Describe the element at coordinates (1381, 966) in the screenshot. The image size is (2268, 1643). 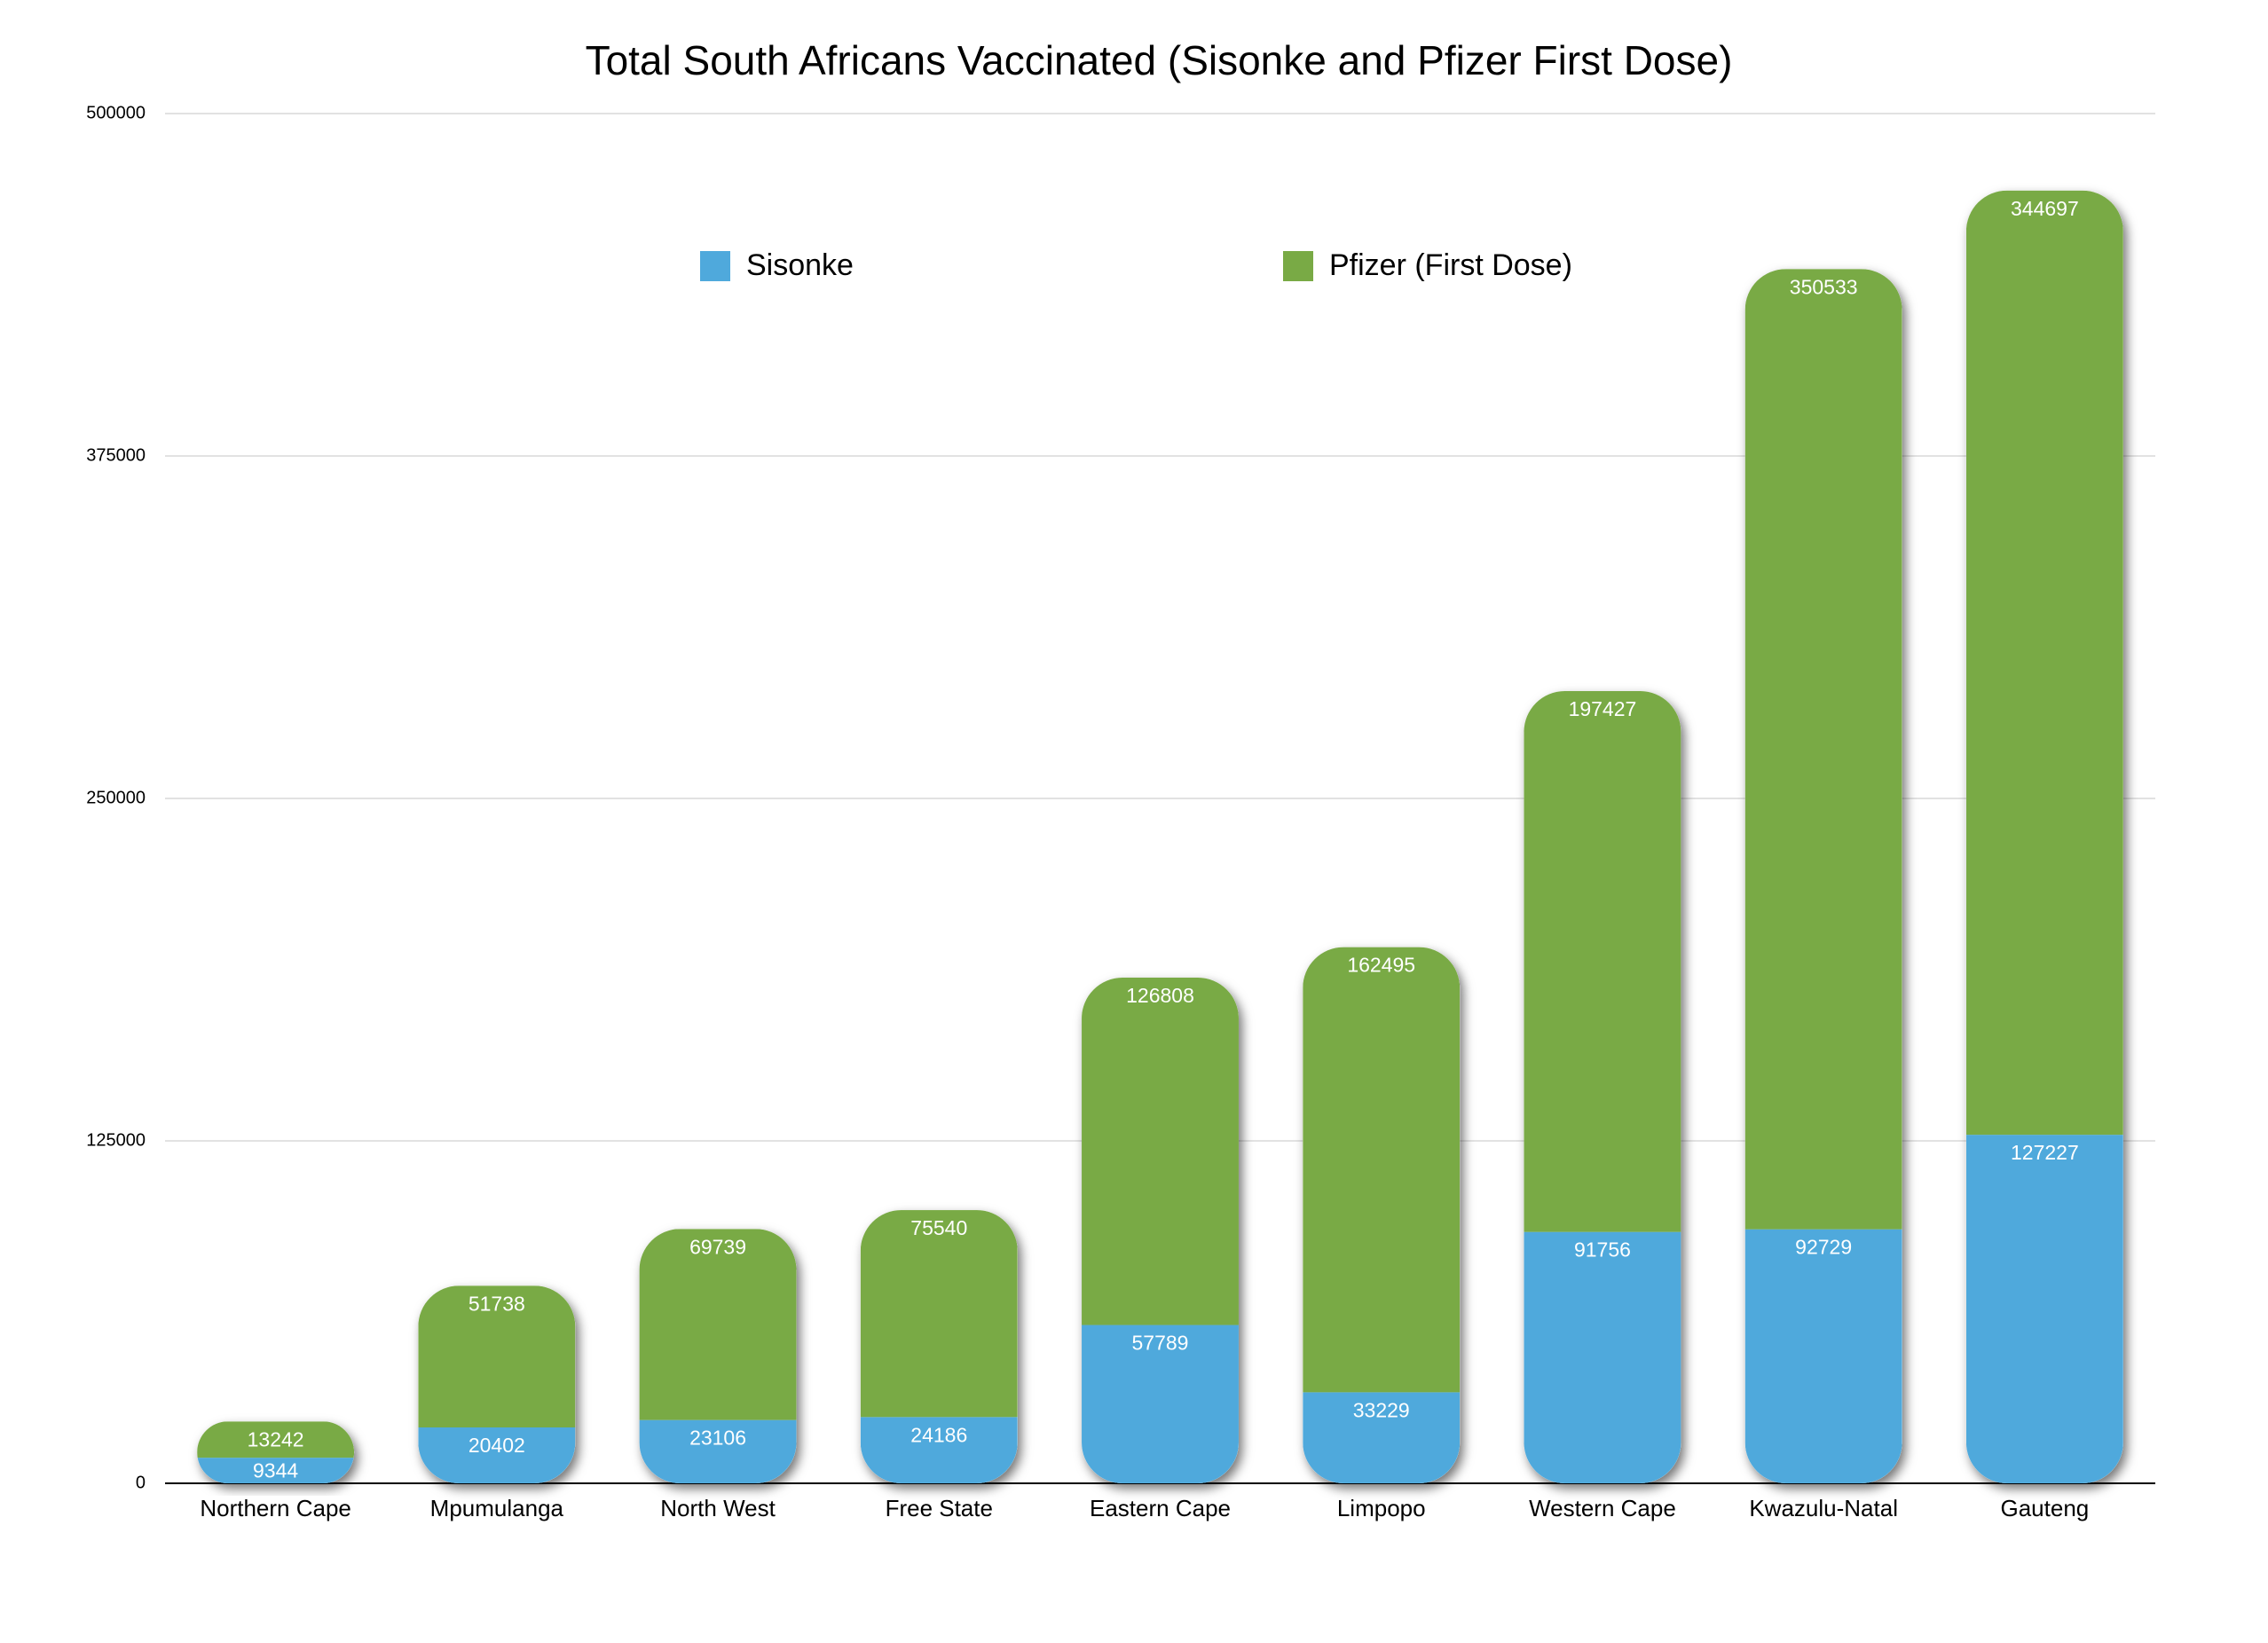
I see `value-label: 162495` at that location.